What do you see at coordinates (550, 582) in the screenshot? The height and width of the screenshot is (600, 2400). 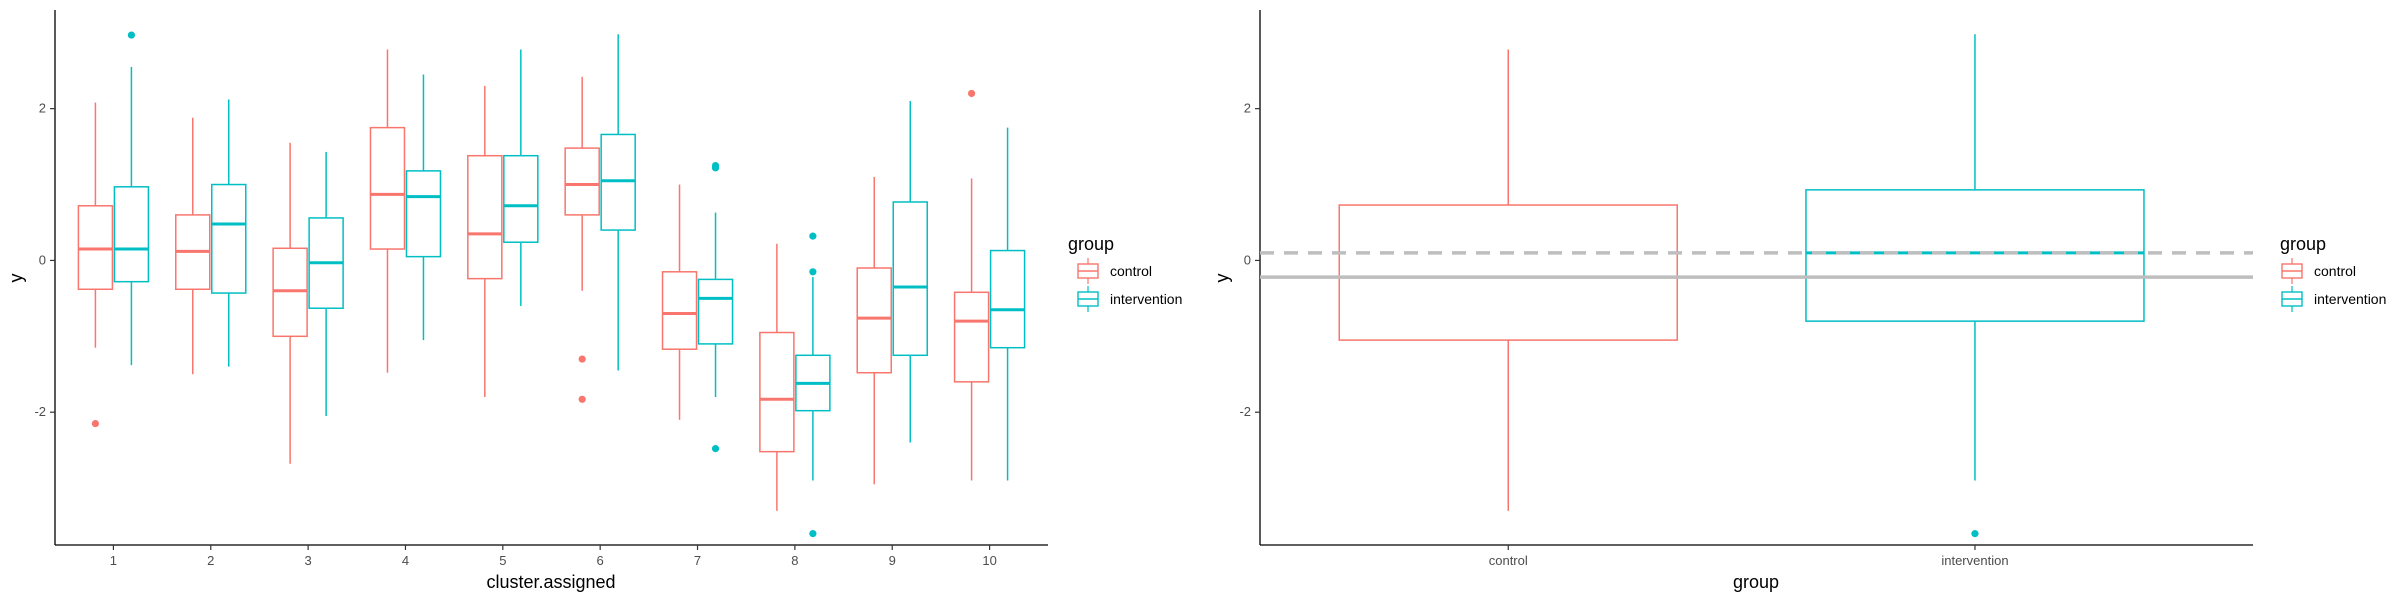 I see `x-axis-title: cluster.assigned` at bounding box center [550, 582].